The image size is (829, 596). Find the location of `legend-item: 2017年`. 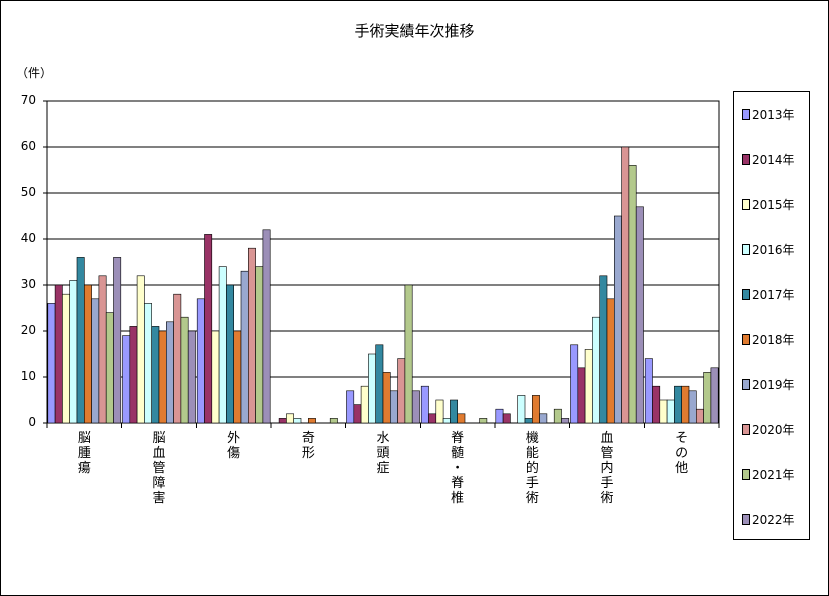

legend-item: 2017年 is located at coordinates (768, 294).